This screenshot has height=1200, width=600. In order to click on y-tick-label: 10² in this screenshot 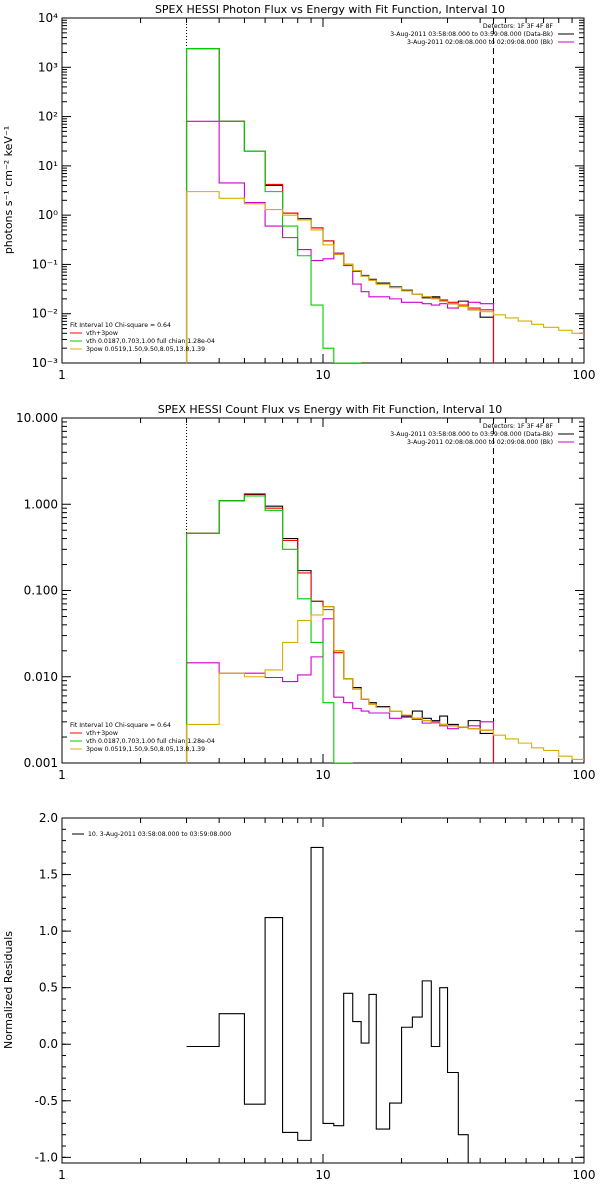, I will do `click(48, 117)`.